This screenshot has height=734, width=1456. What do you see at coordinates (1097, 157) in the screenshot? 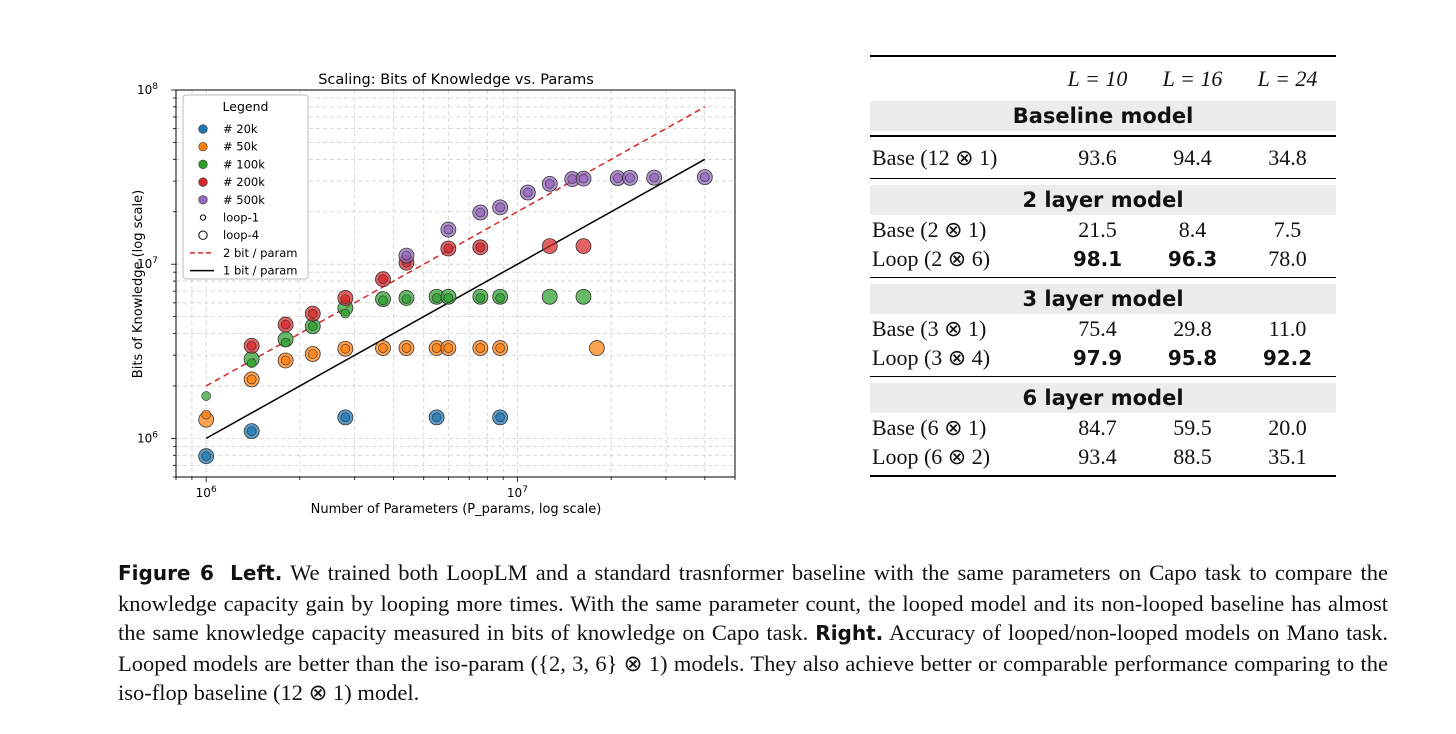
I see `table-cell: 93.6` at bounding box center [1097, 157].